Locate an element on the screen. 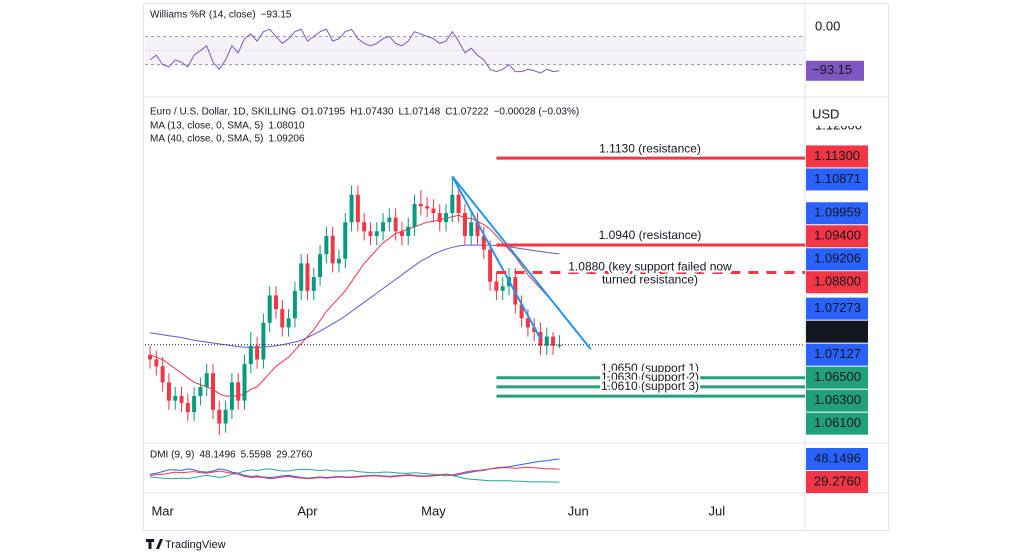 The height and width of the screenshot is (552, 1012). williams-line is located at coordinates (354, 51).